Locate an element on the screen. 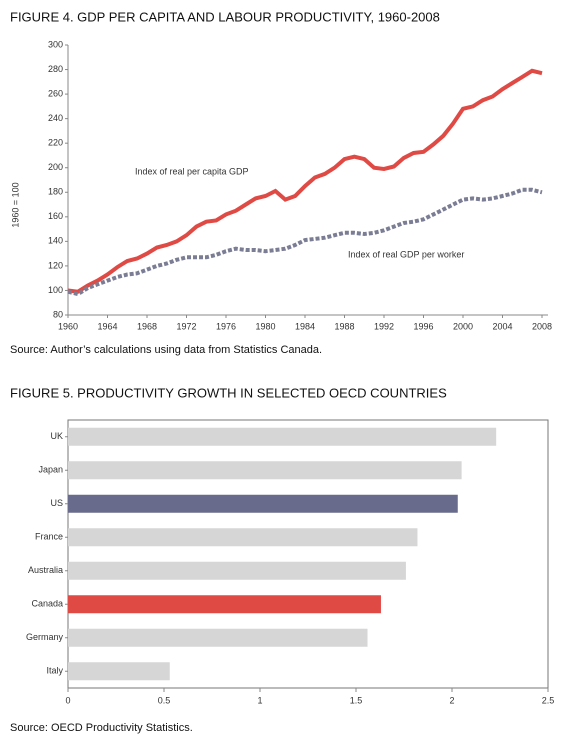  x-tick-label: 1 is located at coordinates (259, 700).